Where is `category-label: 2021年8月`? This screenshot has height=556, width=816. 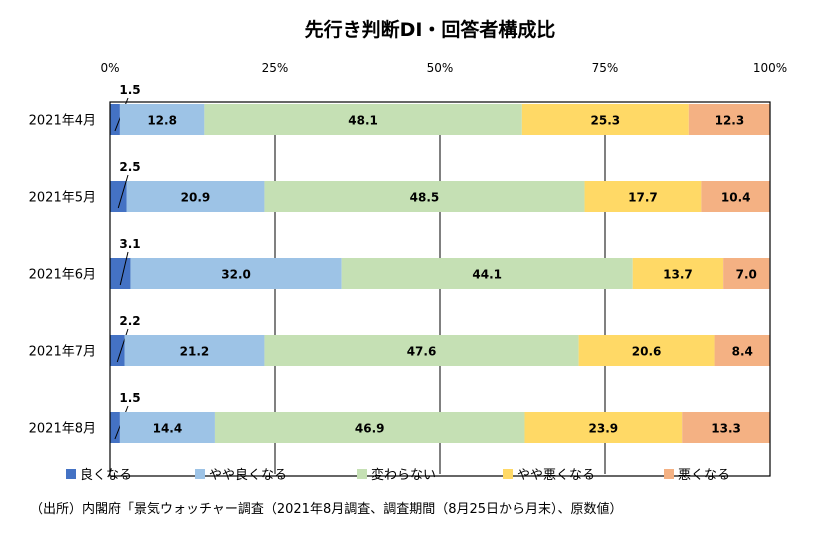 category-label: 2021年8月 is located at coordinates (62, 429).